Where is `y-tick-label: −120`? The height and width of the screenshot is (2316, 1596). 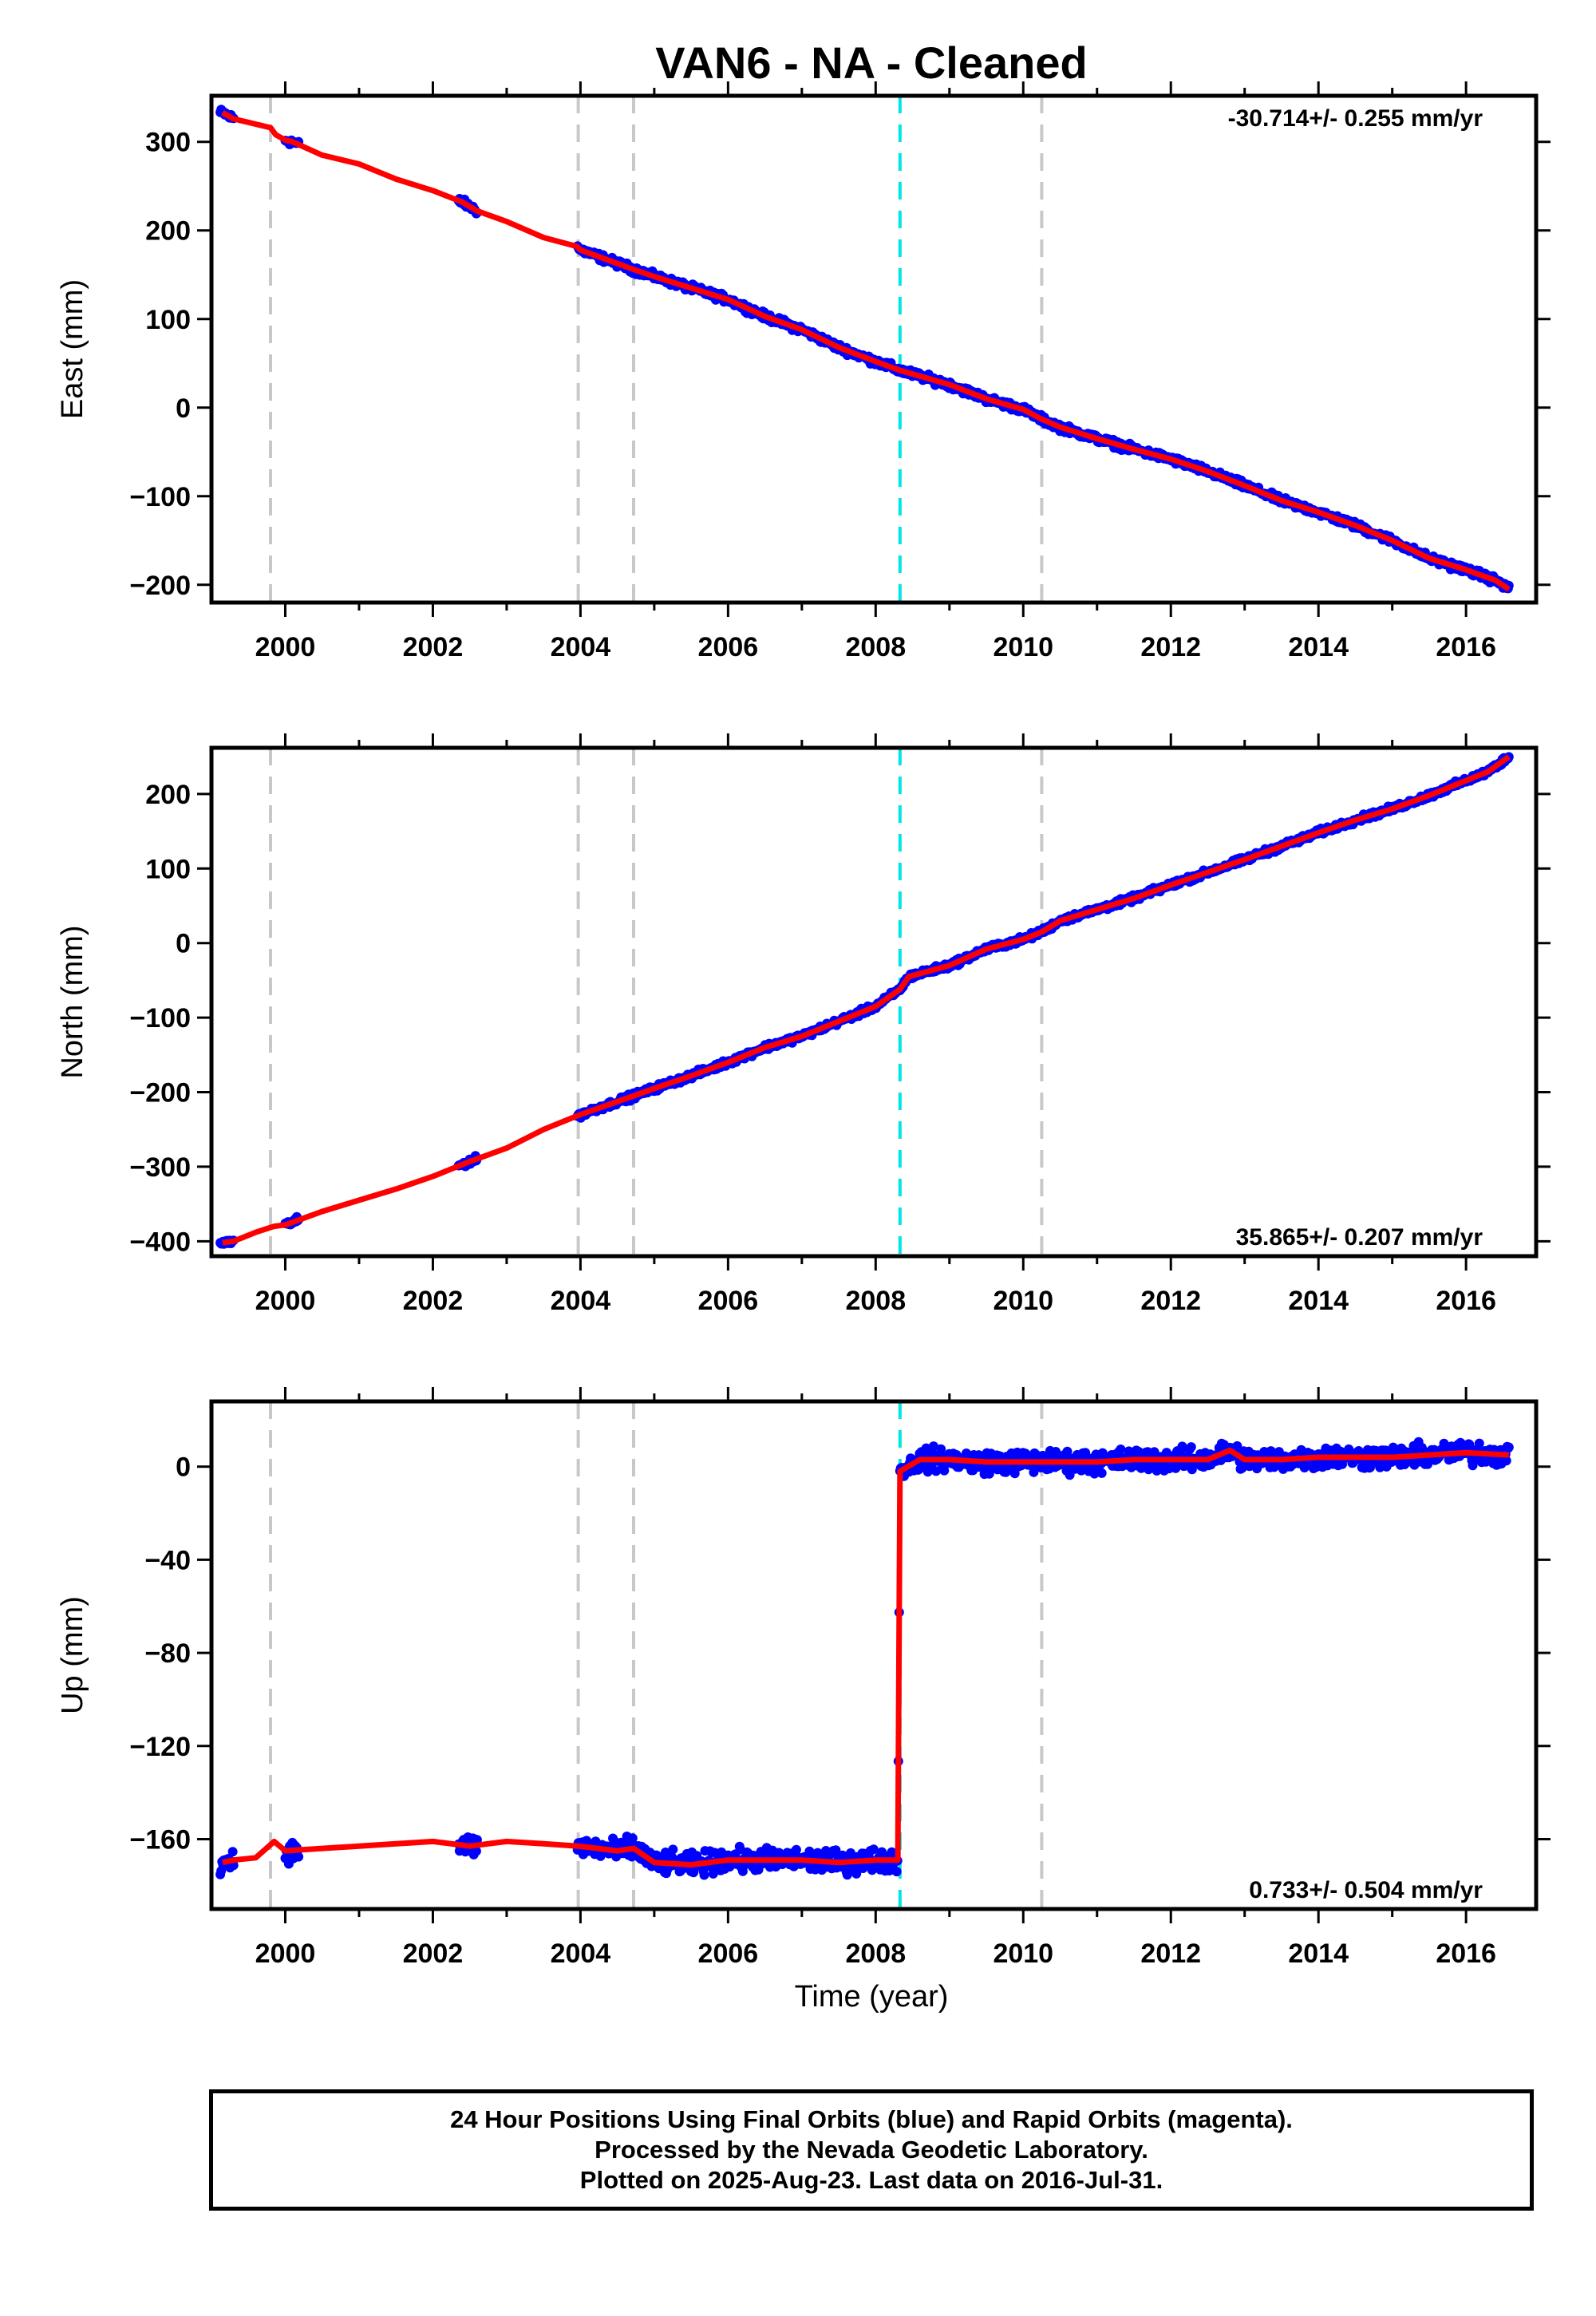
y-tick-label: −120 is located at coordinates (160, 1747).